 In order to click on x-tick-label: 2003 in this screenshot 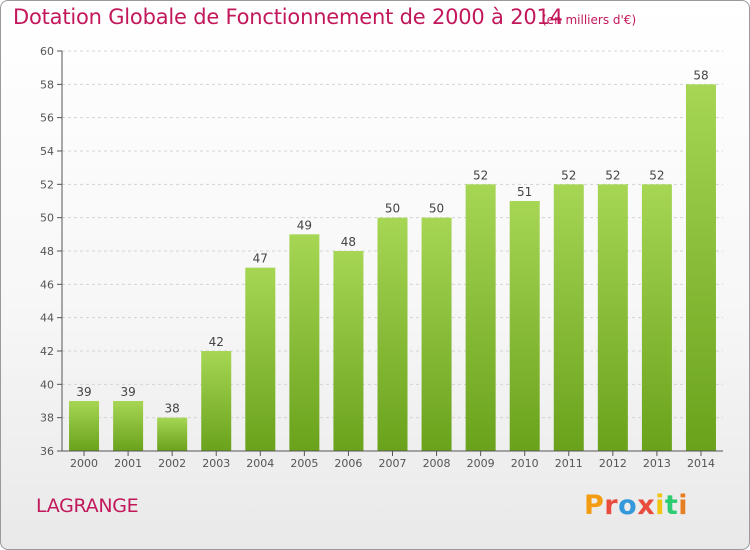, I will do `click(216, 463)`.